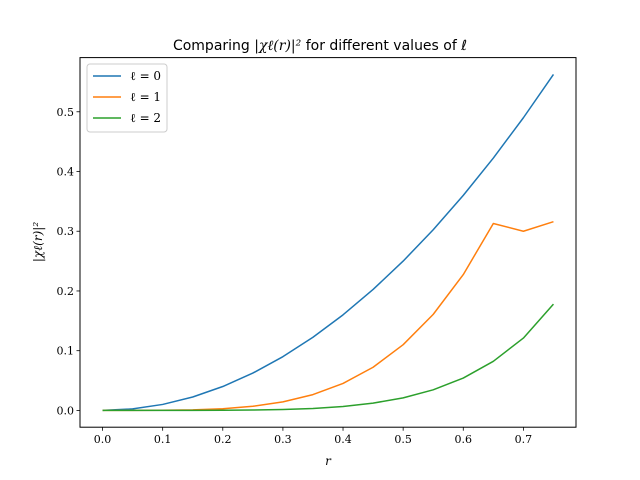  Describe the element at coordinates (145, 118) in the screenshot. I see `legend-label-2: ℓ = 2` at that location.